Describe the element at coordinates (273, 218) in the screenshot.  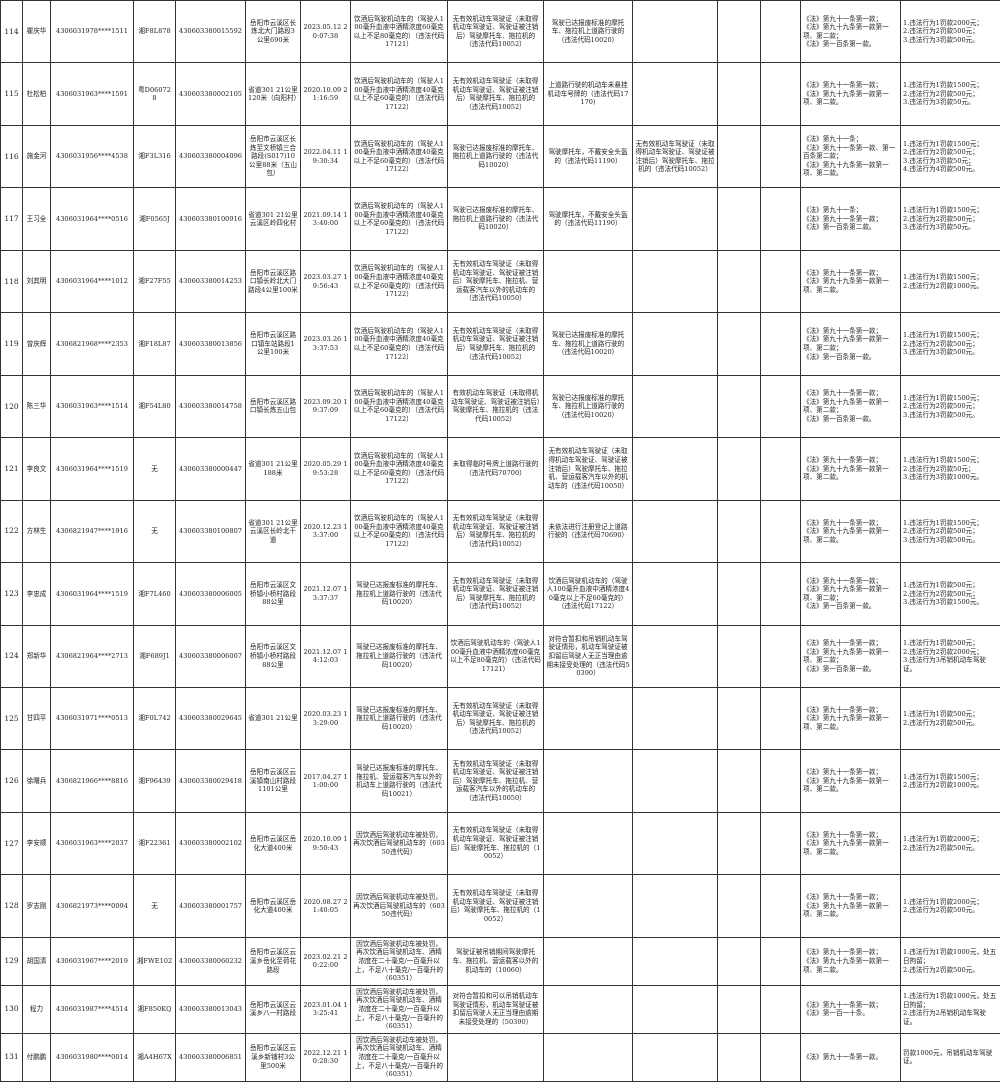
I see `location: 省道301 21公里云溪区岭四化村` at that location.